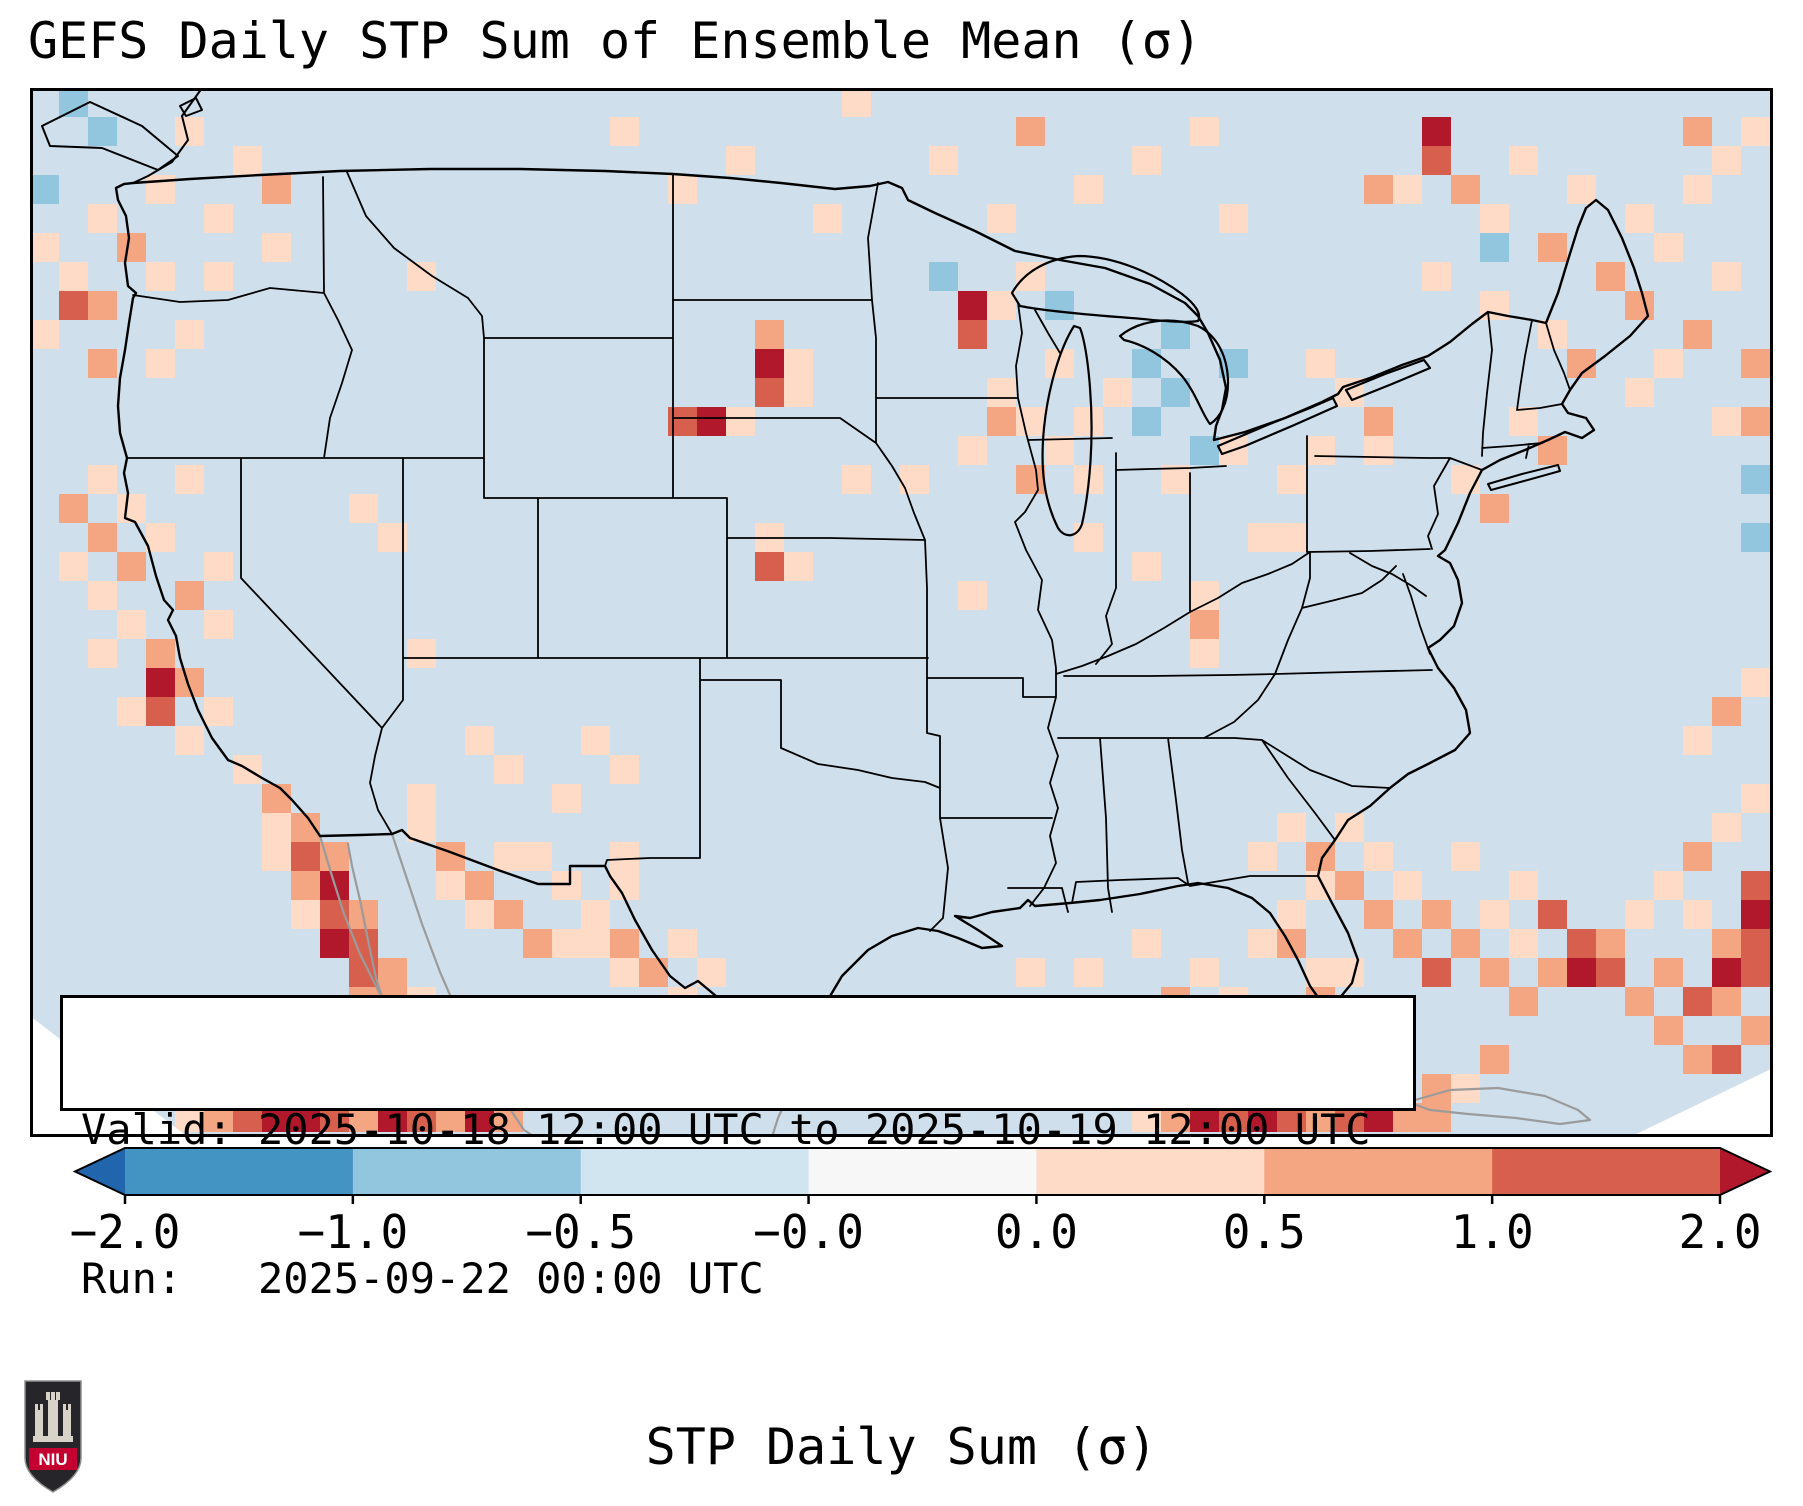 The image size is (1803, 1506). What do you see at coordinates (422, 1278) in the screenshot?
I see `run-time-text: Run: 2025-09-22 00:00 UTC` at bounding box center [422, 1278].